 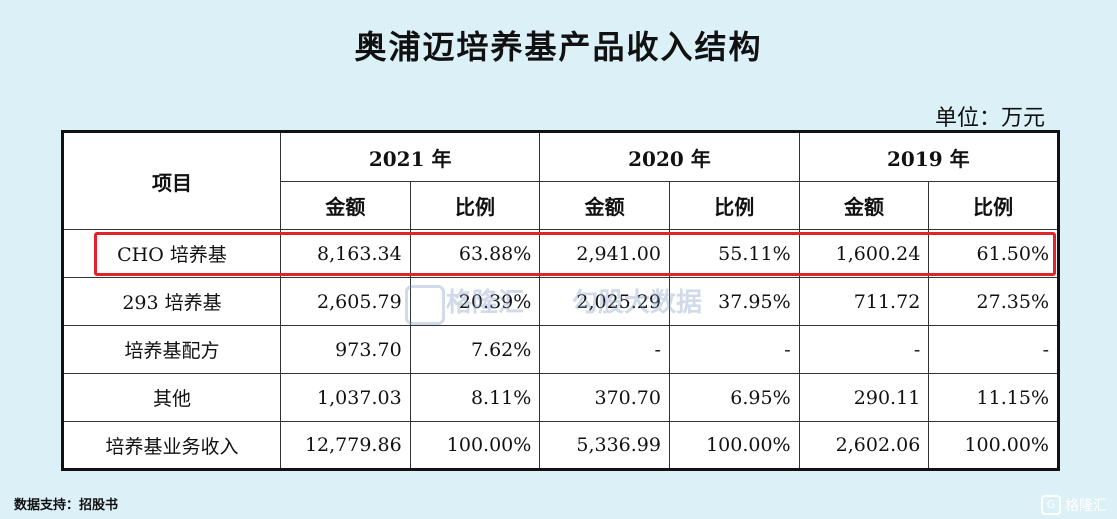 I want to click on logo-icon: G, so click(x=1051, y=505).